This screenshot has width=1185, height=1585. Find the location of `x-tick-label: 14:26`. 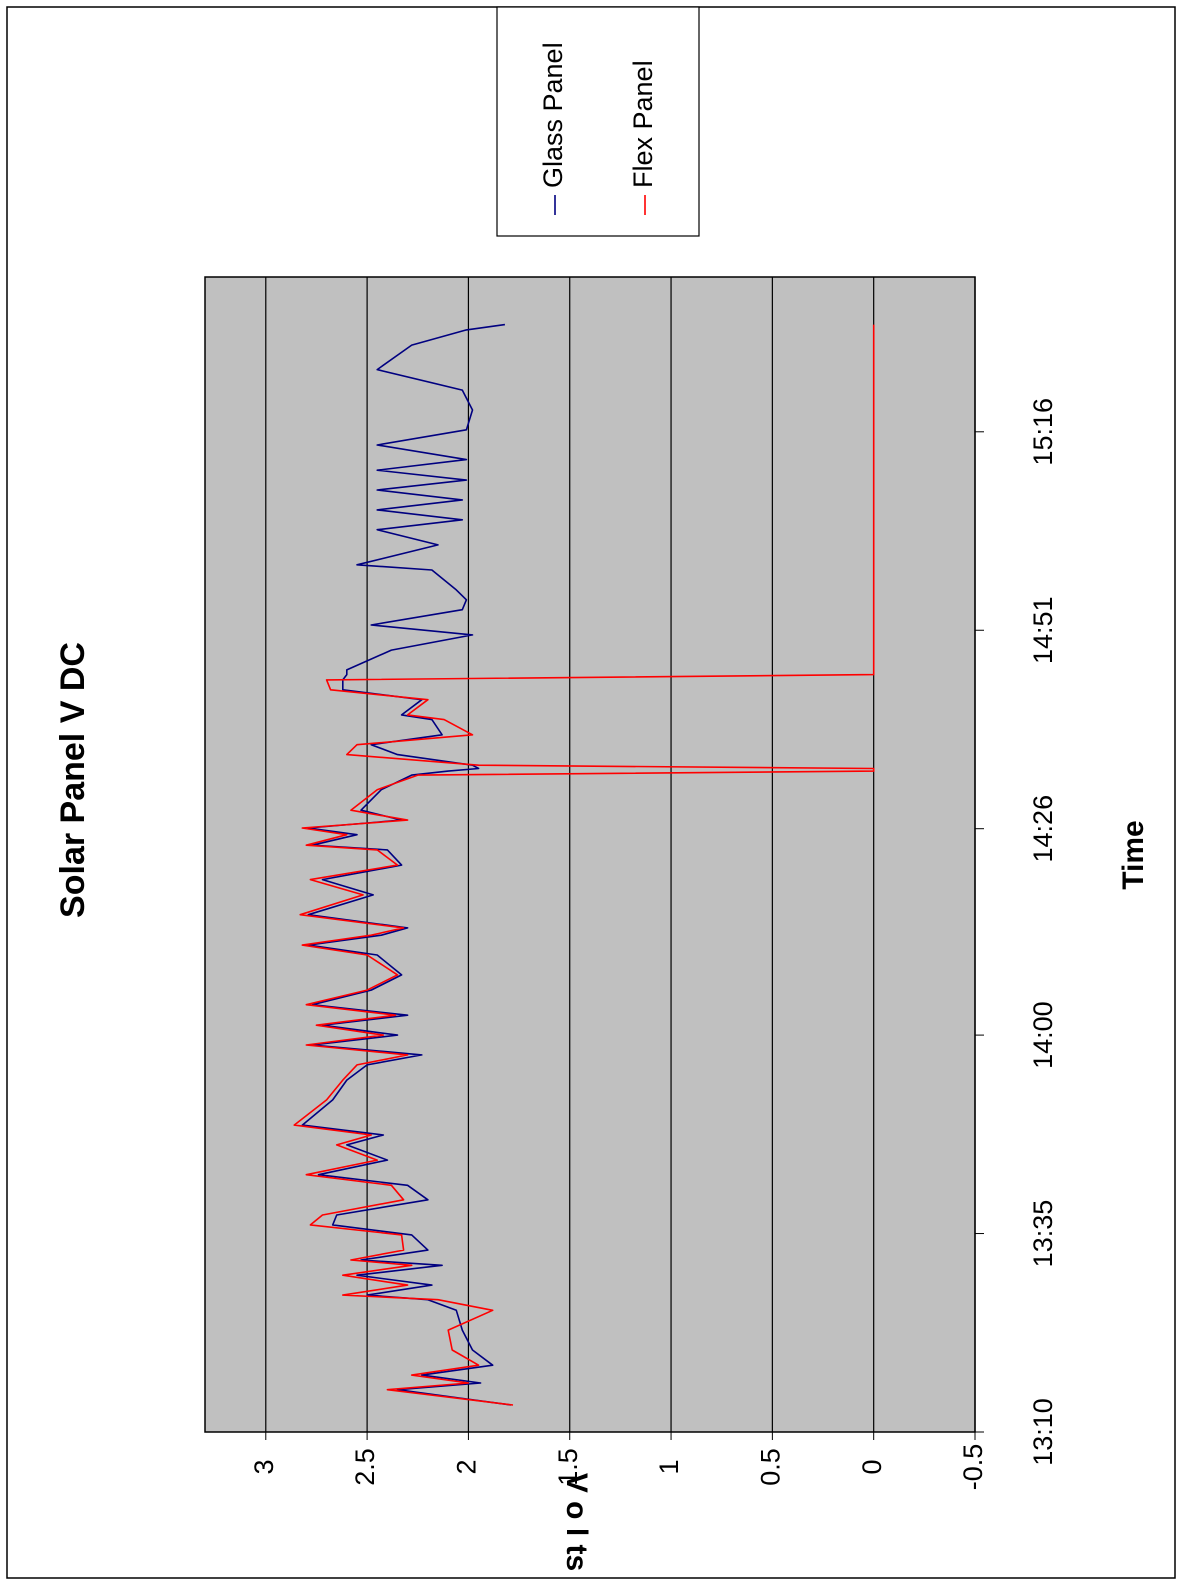

x-tick-label: 14:26 is located at coordinates (1043, 829).